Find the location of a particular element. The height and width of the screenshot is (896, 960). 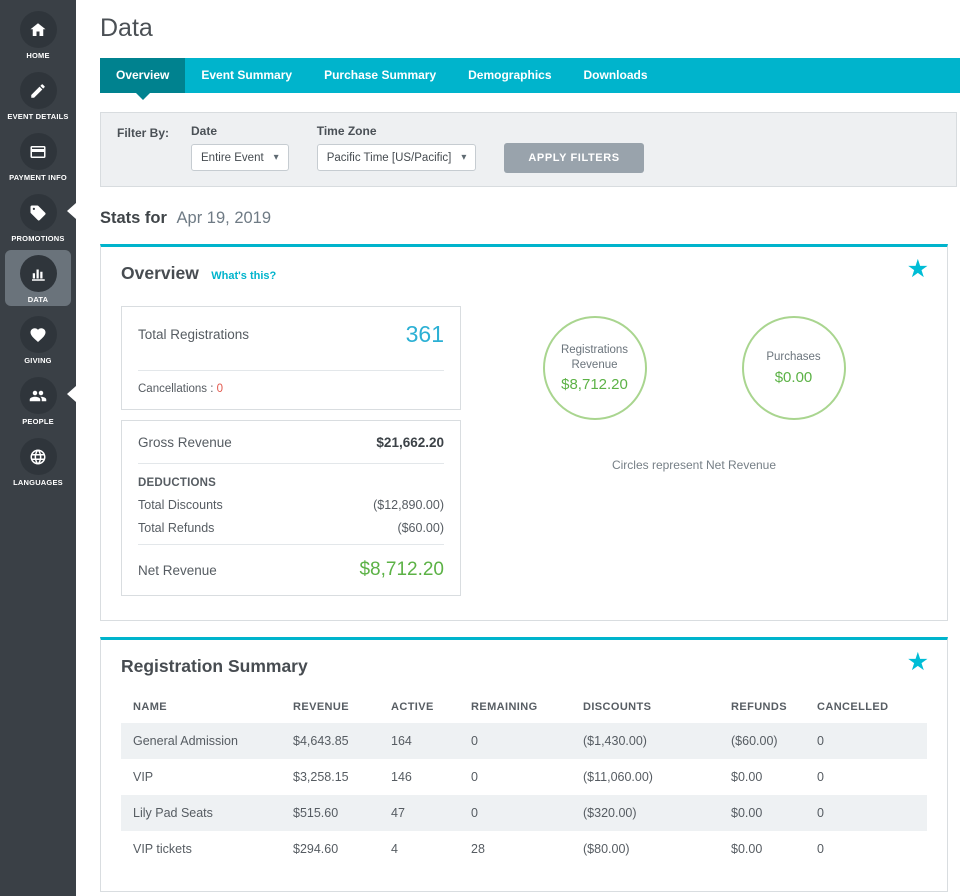

table-cell: ($320.00) is located at coordinates (610, 813).